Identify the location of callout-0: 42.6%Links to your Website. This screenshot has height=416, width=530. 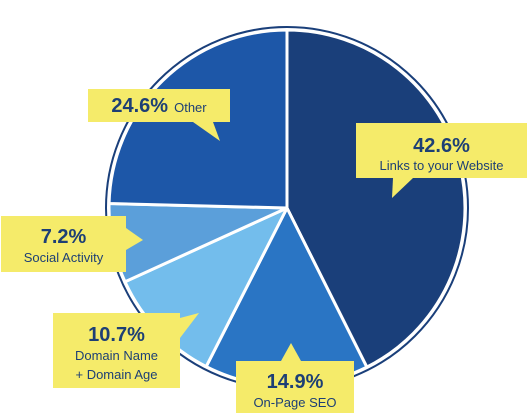
(441, 160).